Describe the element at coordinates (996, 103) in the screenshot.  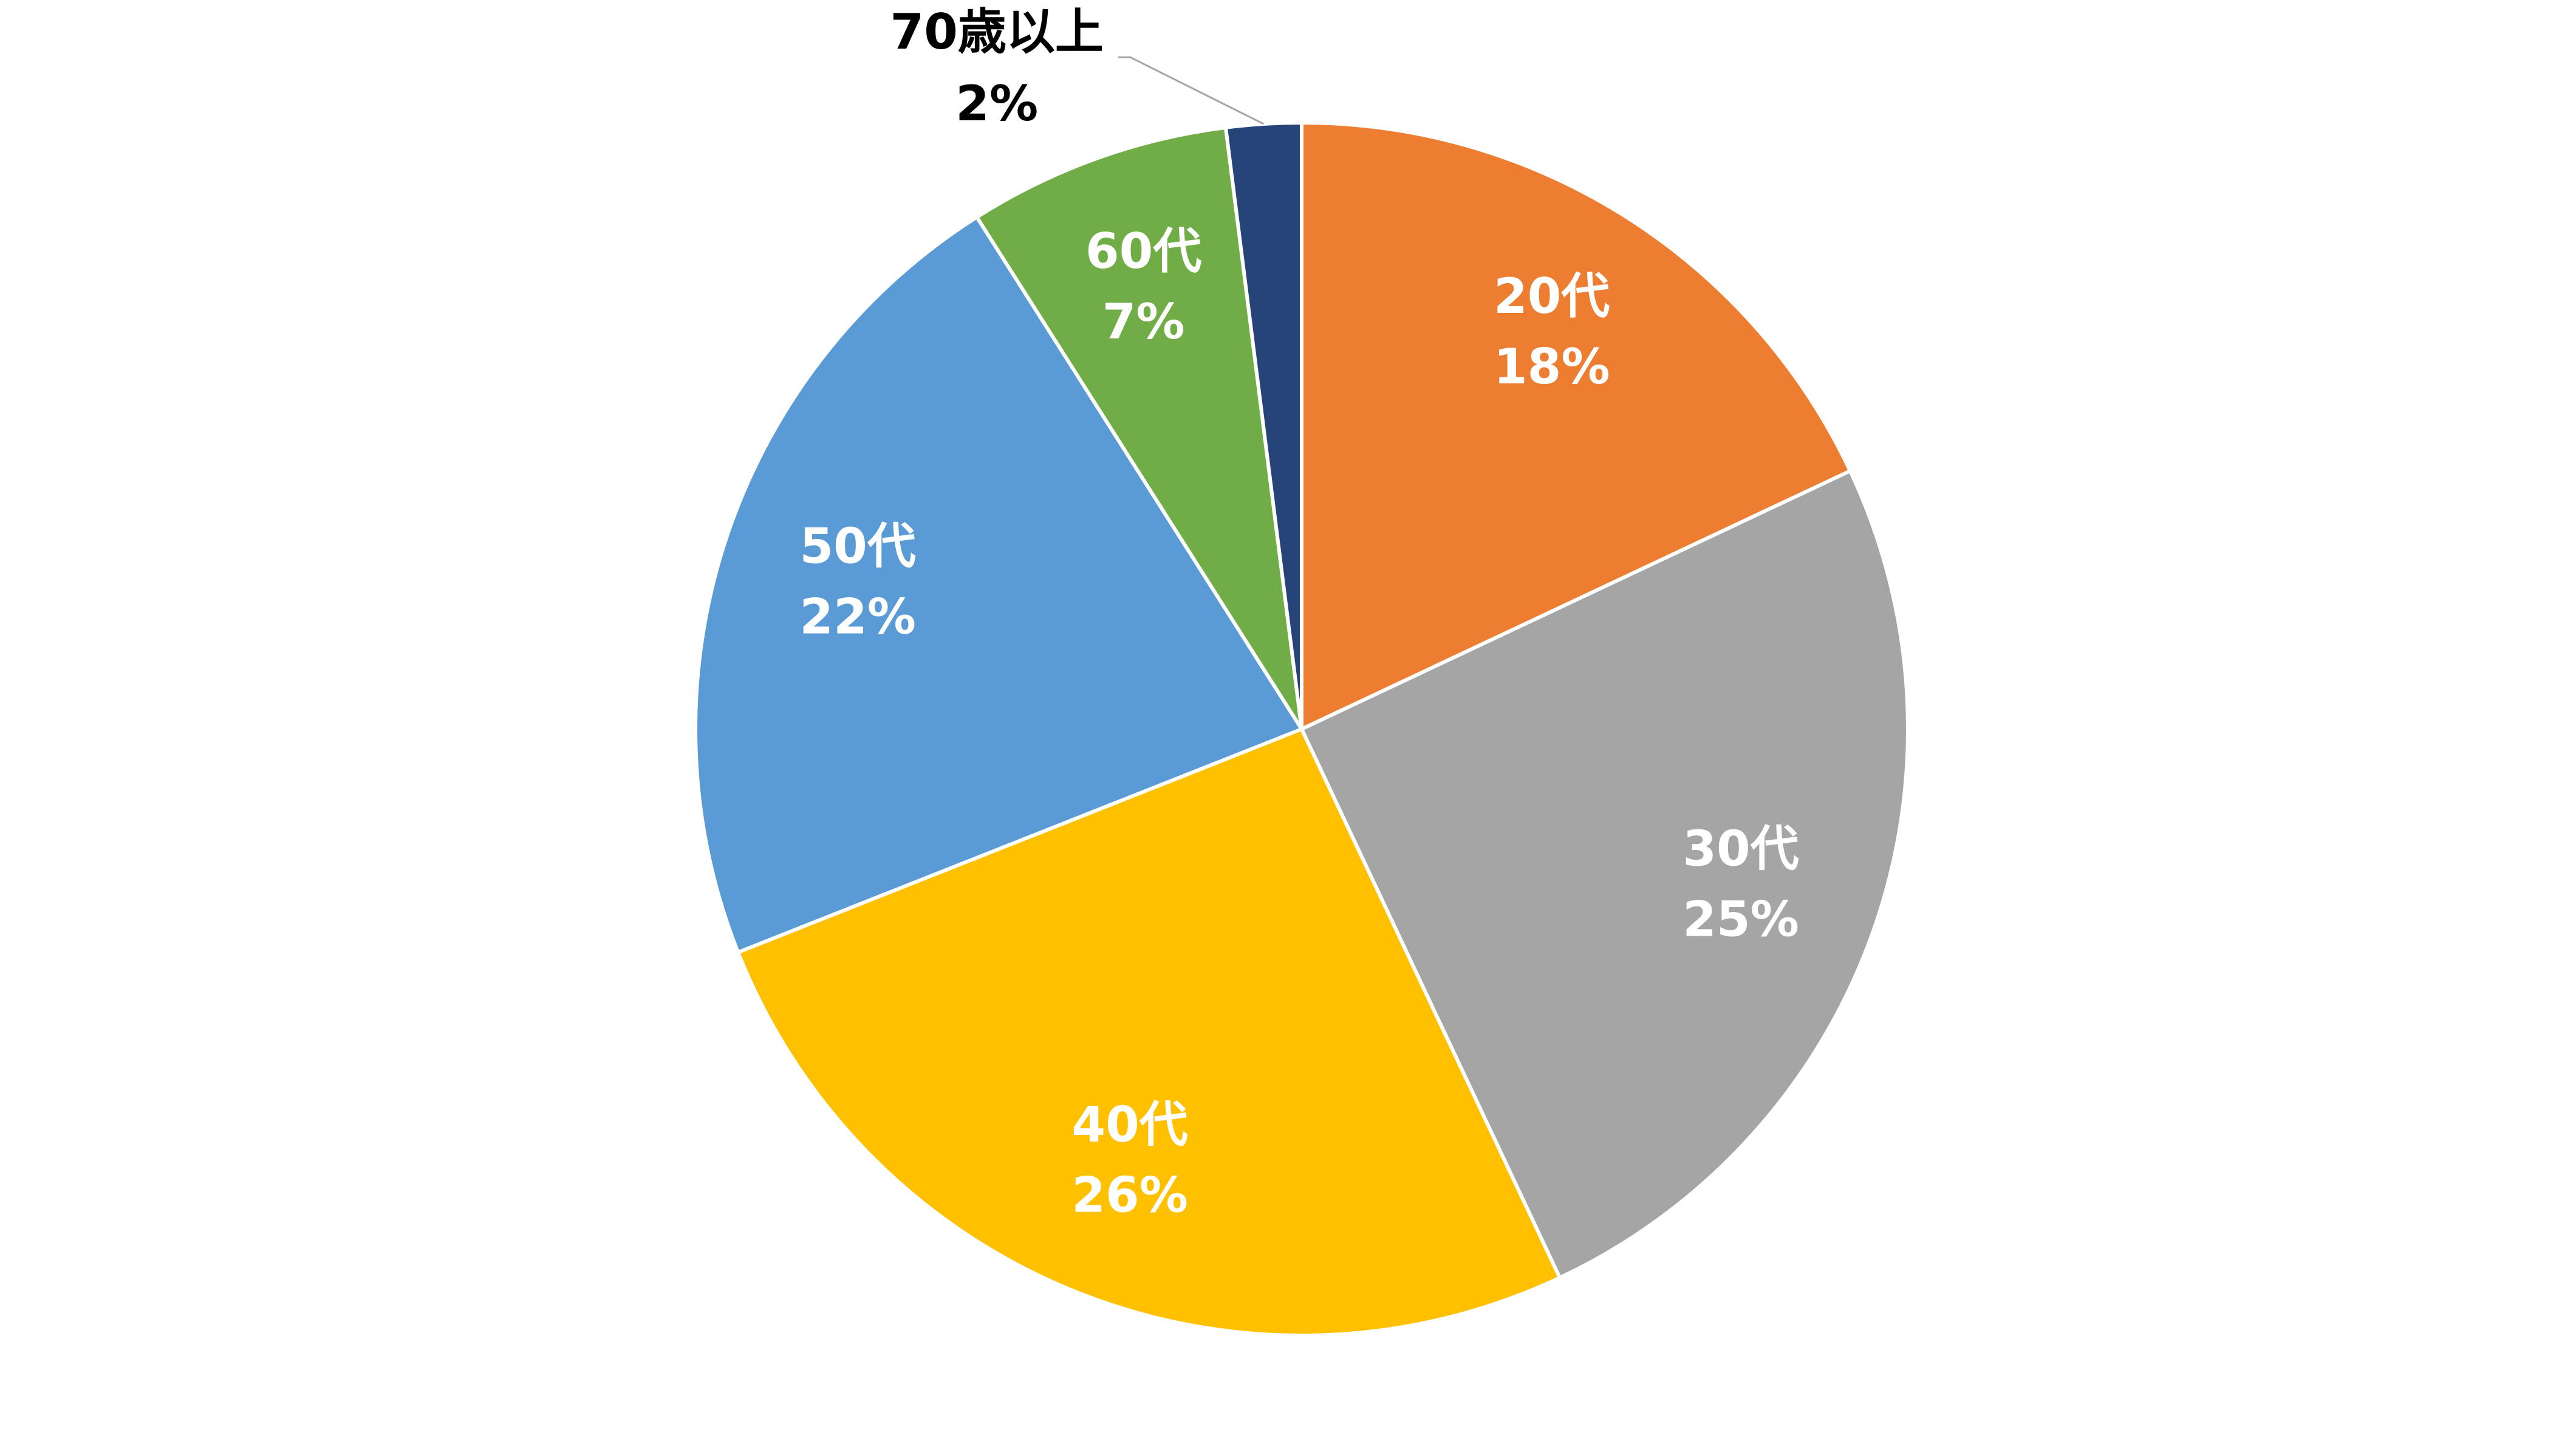
I see `slice-value-label: 2%` at that location.